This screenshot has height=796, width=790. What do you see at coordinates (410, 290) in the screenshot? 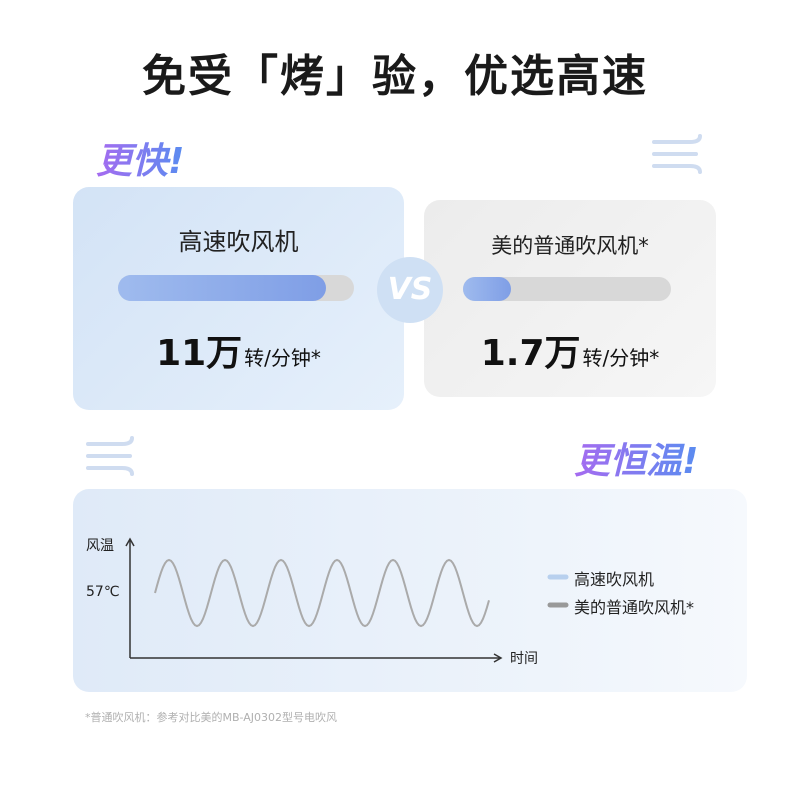
I see `vs-badge: VS` at bounding box center [410, 290].